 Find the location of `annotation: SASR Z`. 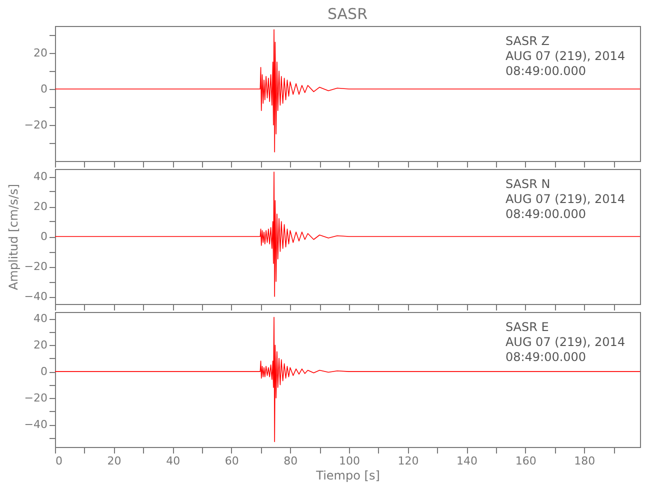

annotation: SASR Z is located at coordinates (527, 41).